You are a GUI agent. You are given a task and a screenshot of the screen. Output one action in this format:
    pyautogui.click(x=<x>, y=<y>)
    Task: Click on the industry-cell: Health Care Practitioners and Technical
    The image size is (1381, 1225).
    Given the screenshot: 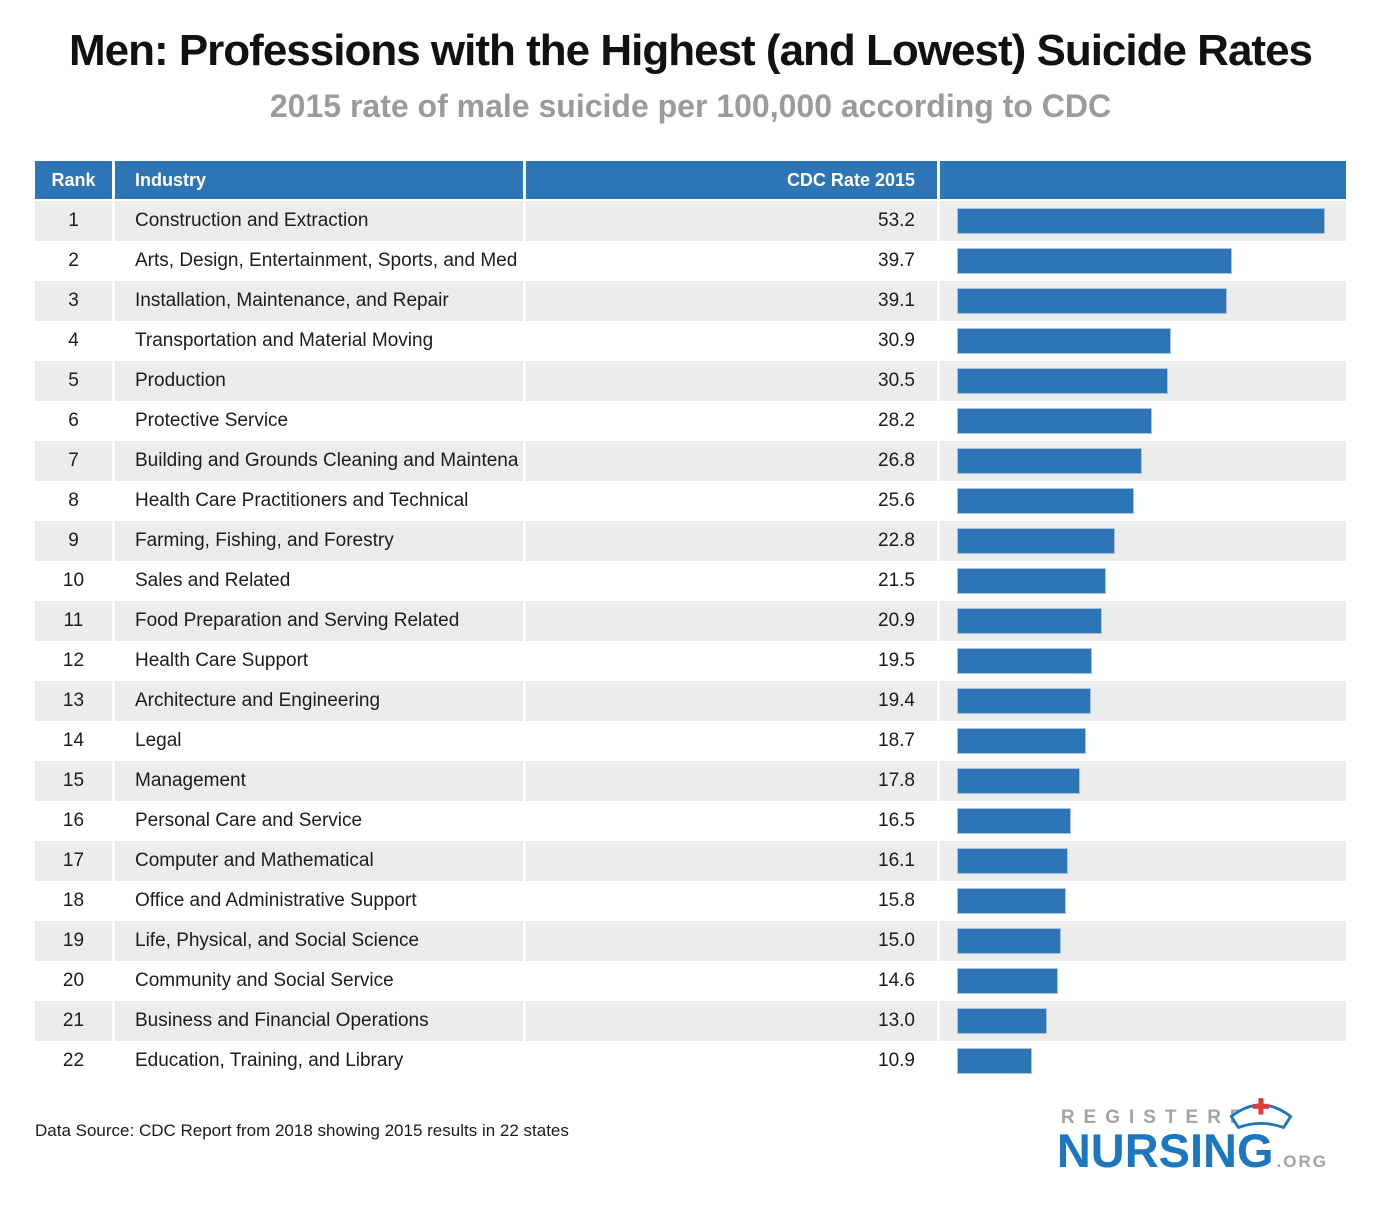 What is the action you would take?
    pyautogui.click(x=319, y=501)
    